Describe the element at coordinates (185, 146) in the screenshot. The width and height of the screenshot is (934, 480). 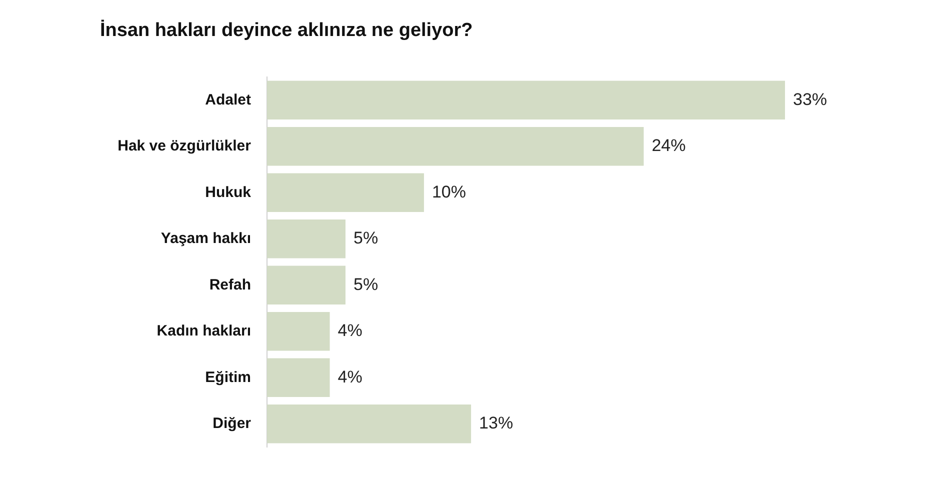
I see `y-tick-label: Hak ve özgürlükler` at that location.